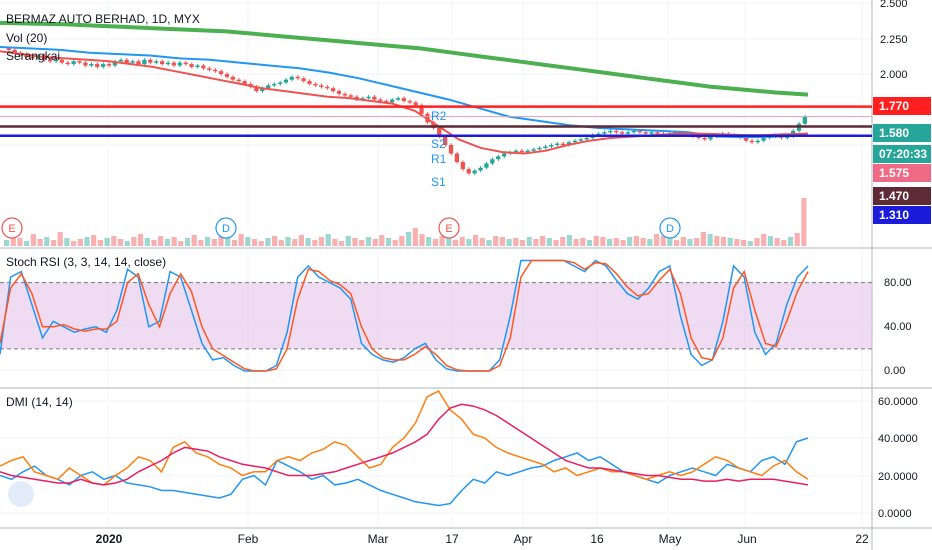 This screenshot has height=550, width=932. What do you see at coordinates (894, 133) in the screenshot?
I see `price-tag-label: 1.580` at bounding box center [894, 133].